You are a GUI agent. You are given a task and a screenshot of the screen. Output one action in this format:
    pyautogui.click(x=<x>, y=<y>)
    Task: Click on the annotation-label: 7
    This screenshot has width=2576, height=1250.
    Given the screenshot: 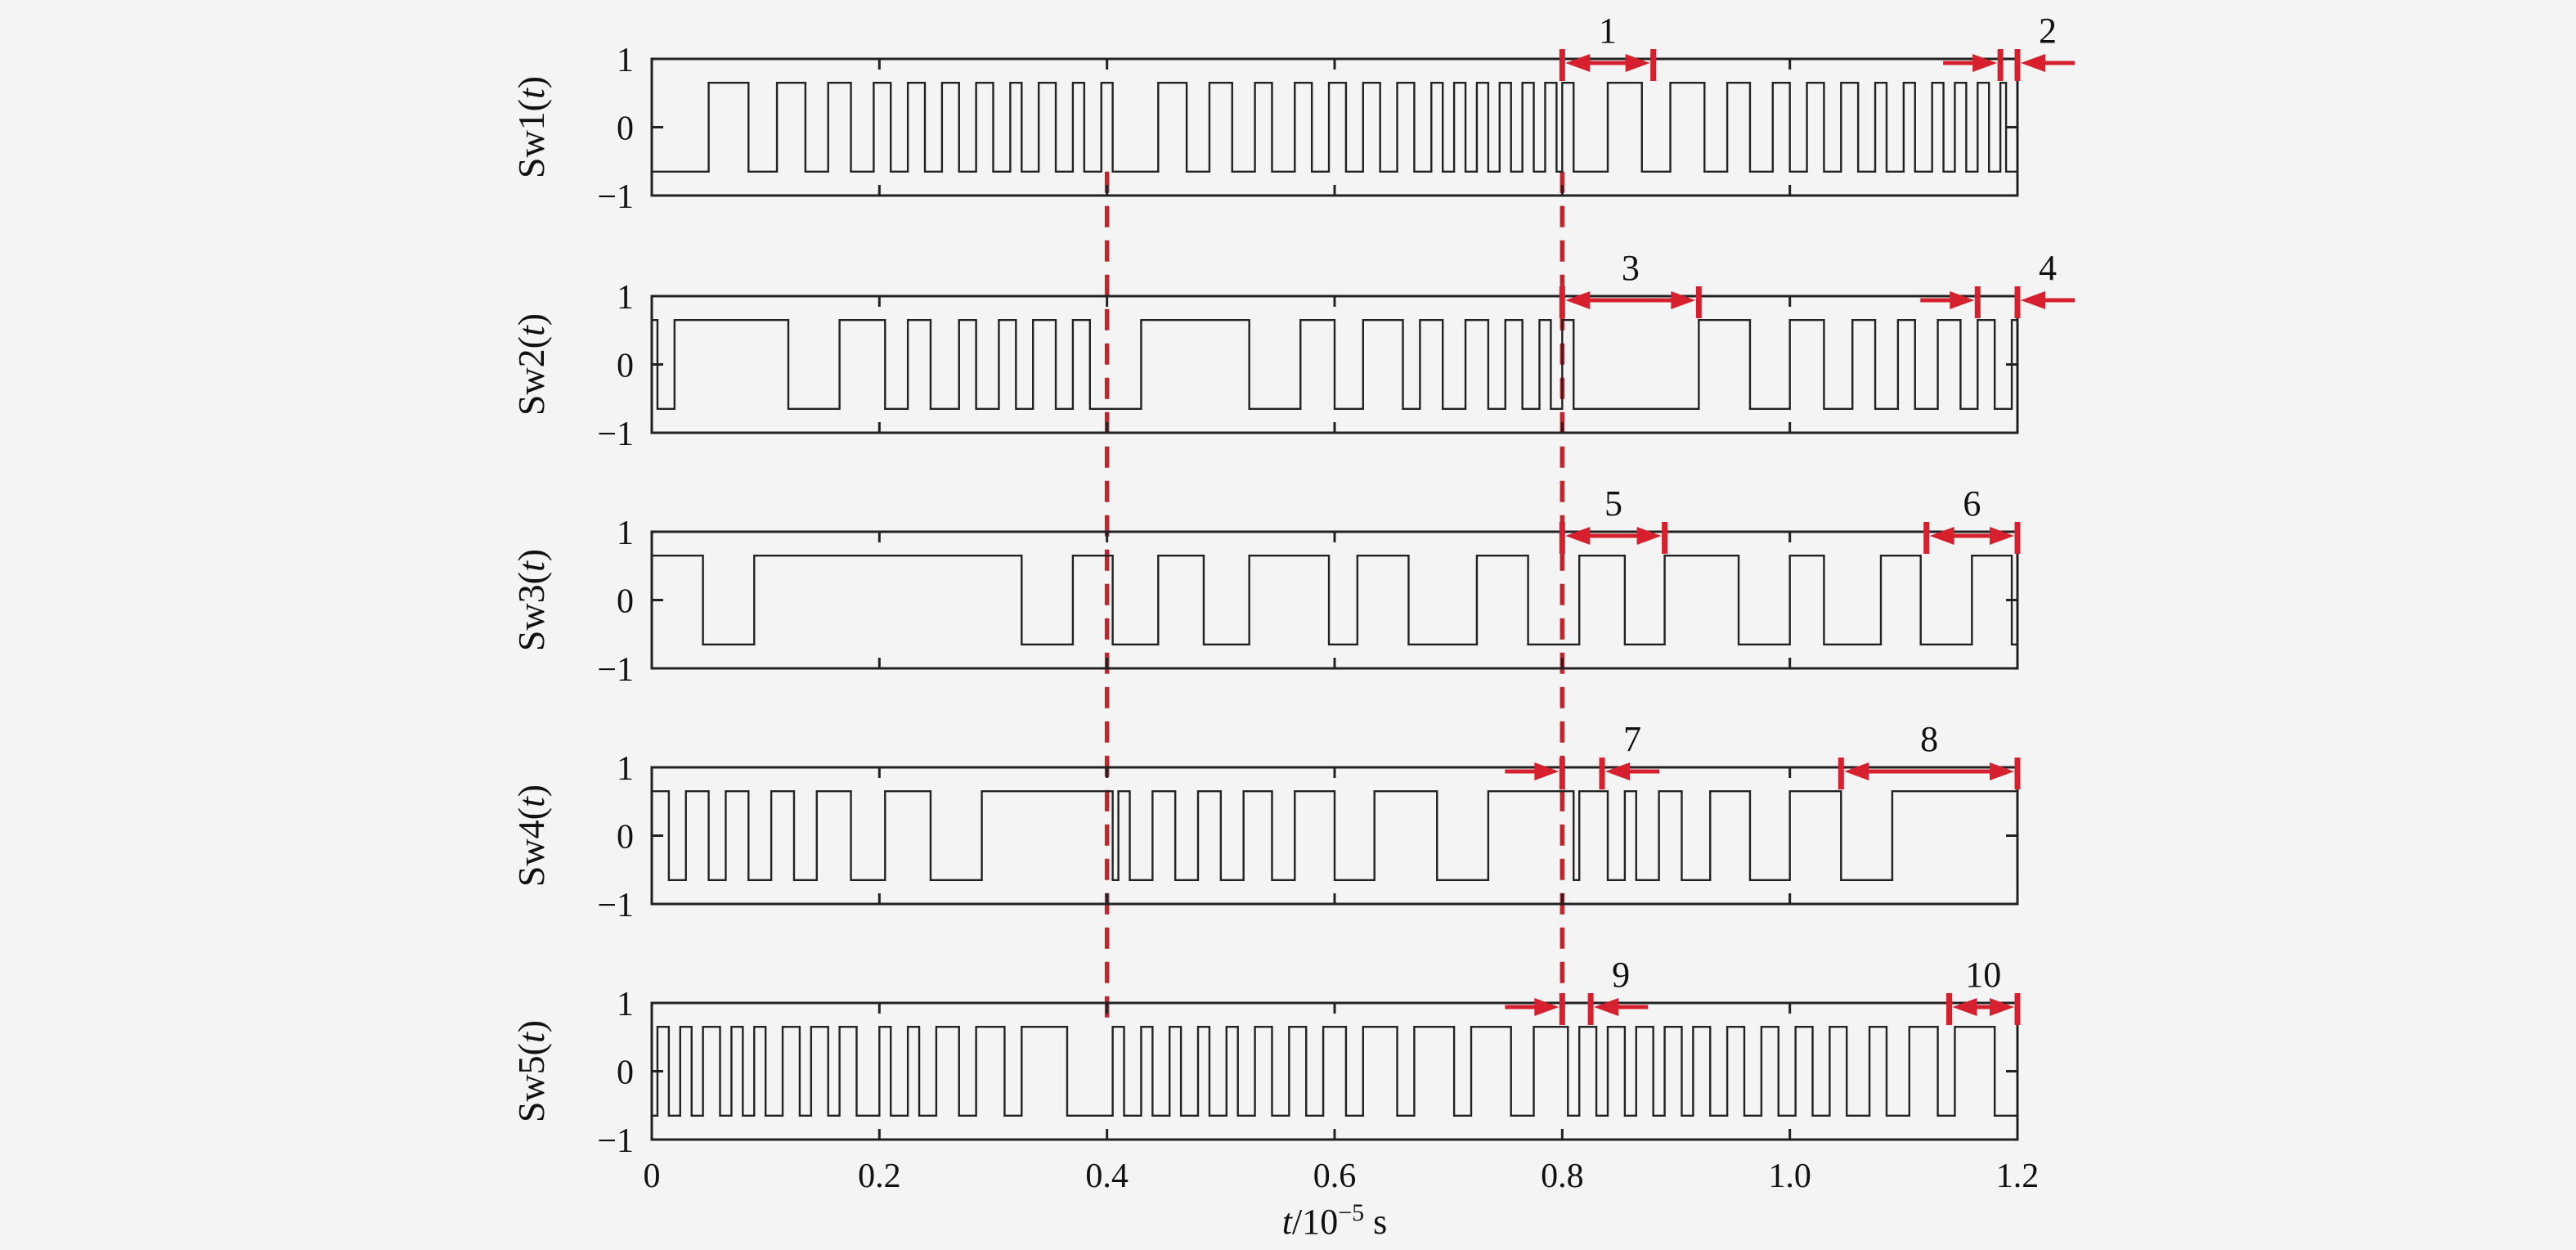 What is the action you would take?
    pyautogui.click(x=1632, y=739)
    